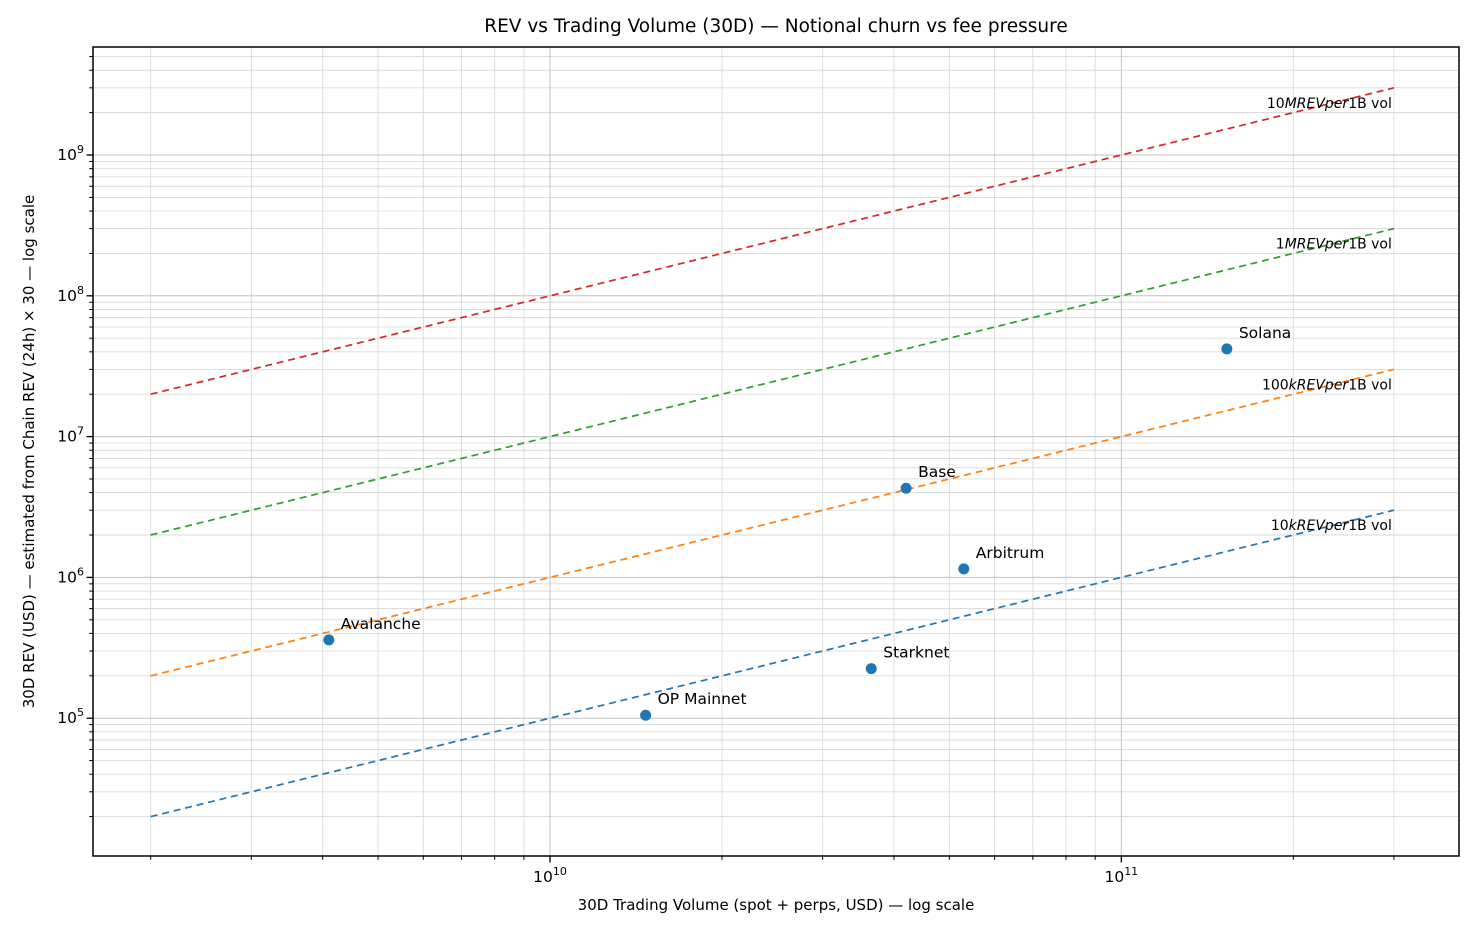  Describe the element at coordinates (1327, 385) in the screenshot. I see `ref-line-label-100k-rev-per-1b-vol: 100kREVper1B vol` at that location.